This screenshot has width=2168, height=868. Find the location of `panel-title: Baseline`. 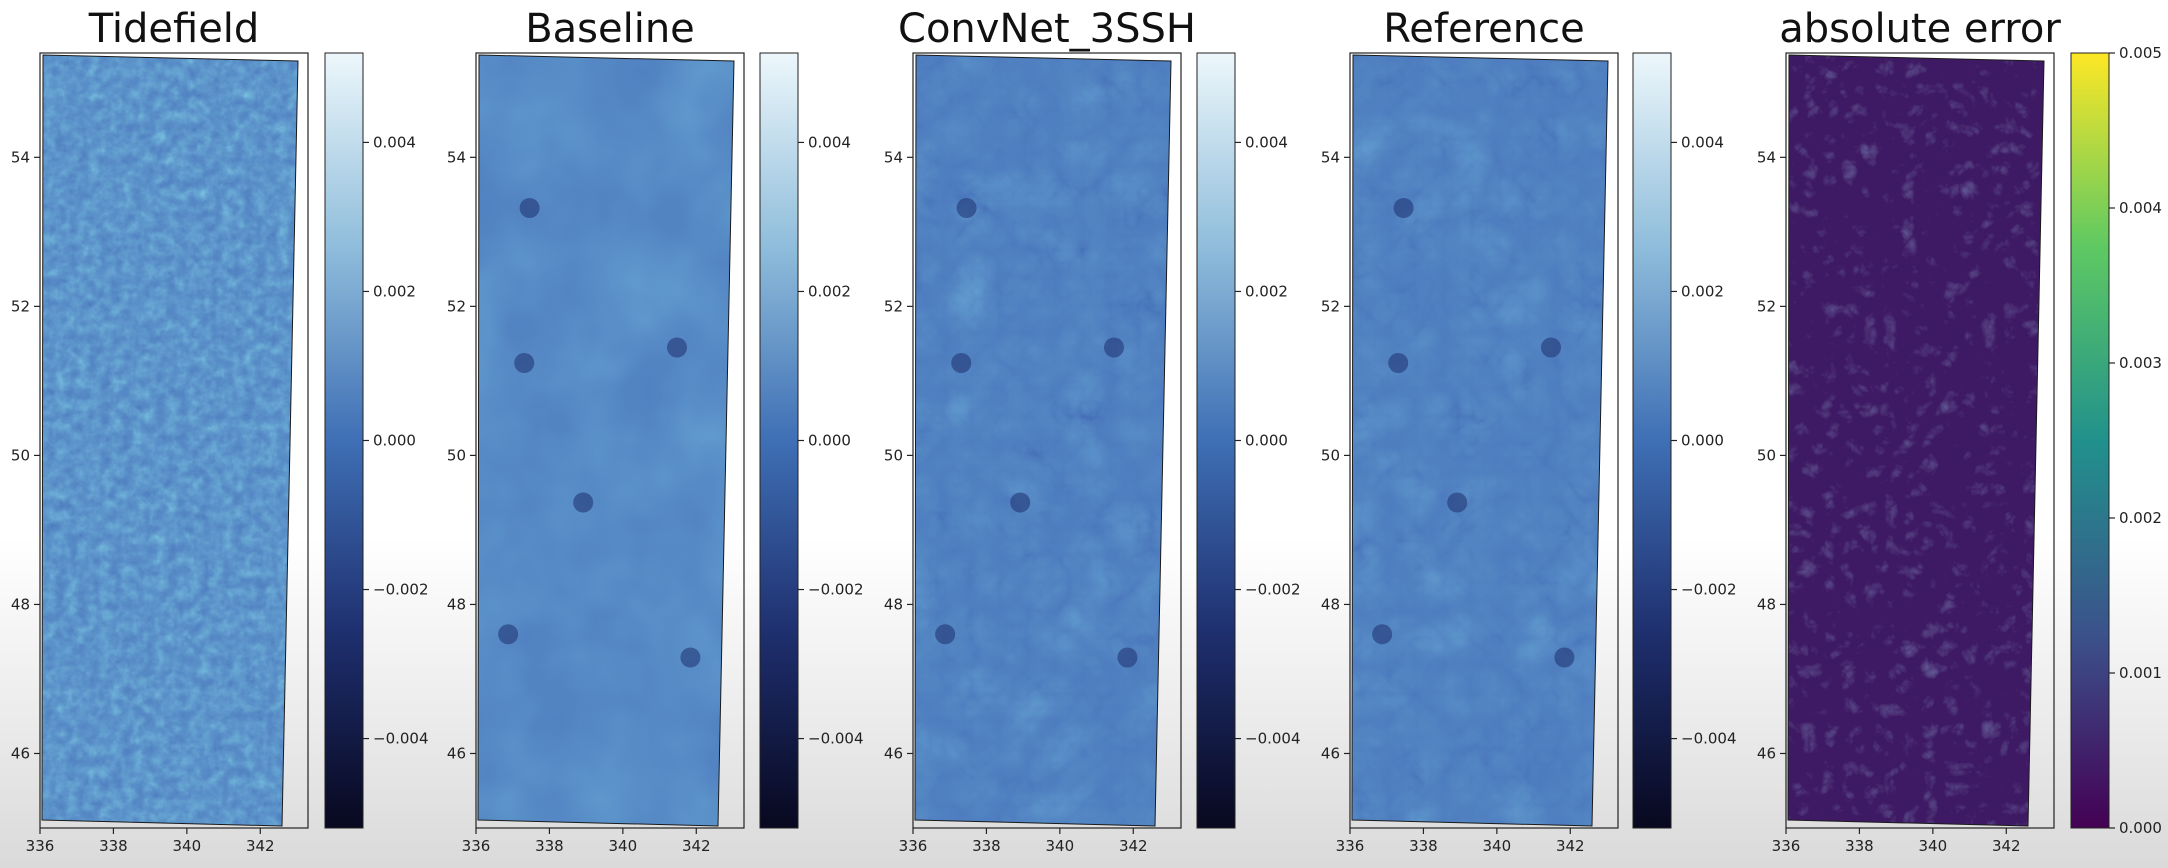

panel-title: Baseline is located at coordinates (610, 29).